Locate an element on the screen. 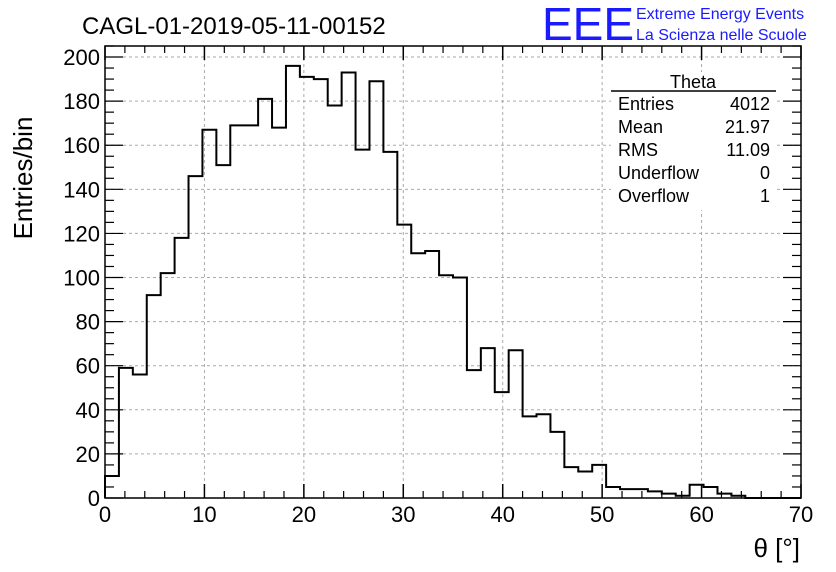  y-tick-label: 200 is located at coordinates (81, 57).